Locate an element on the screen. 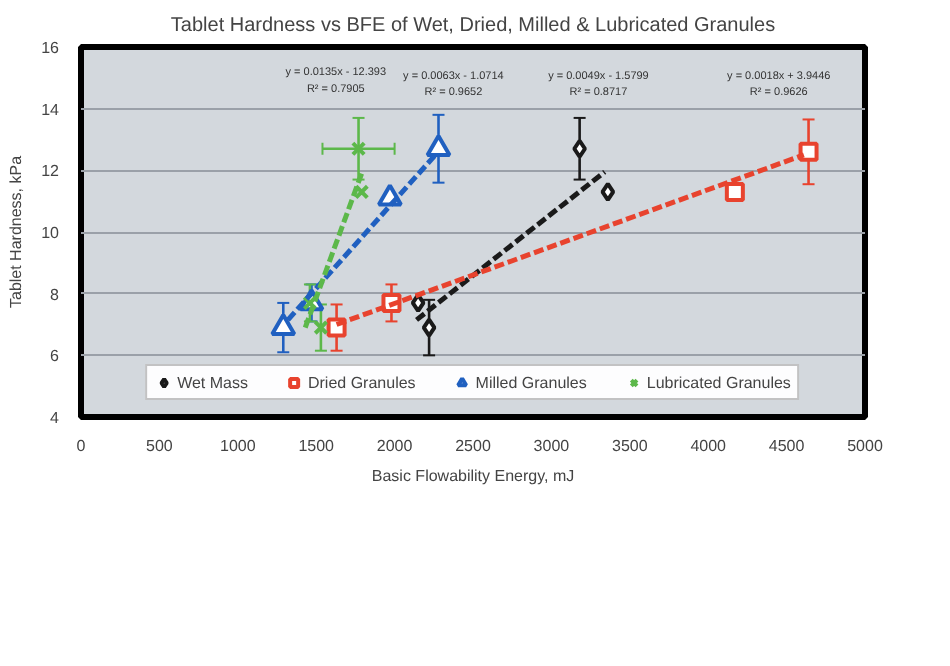  x-tick-label: 4500 is located at coordinates (787, 446).